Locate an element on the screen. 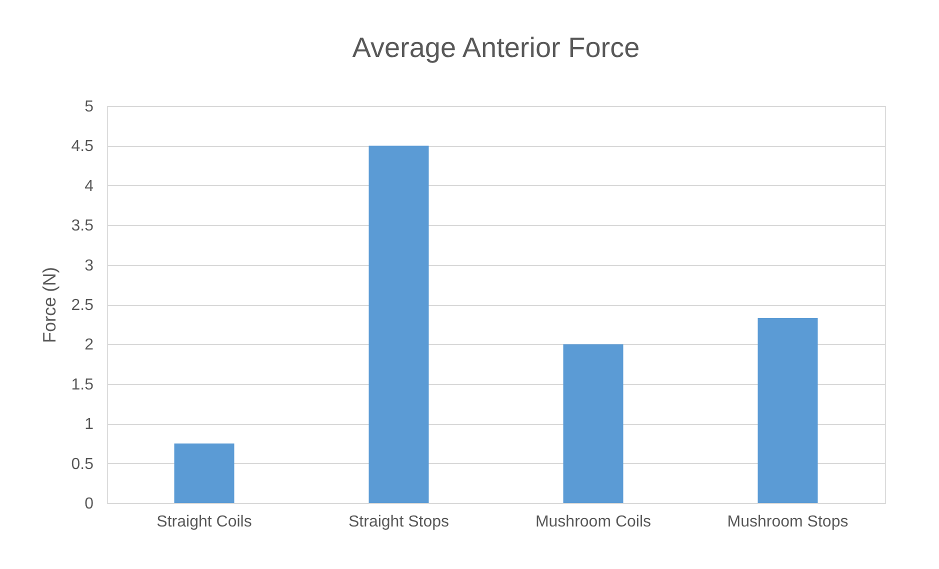 The width and height of the screenshot is (939, 569). y-tick-label: 4 is located at coordinates (89, 186).